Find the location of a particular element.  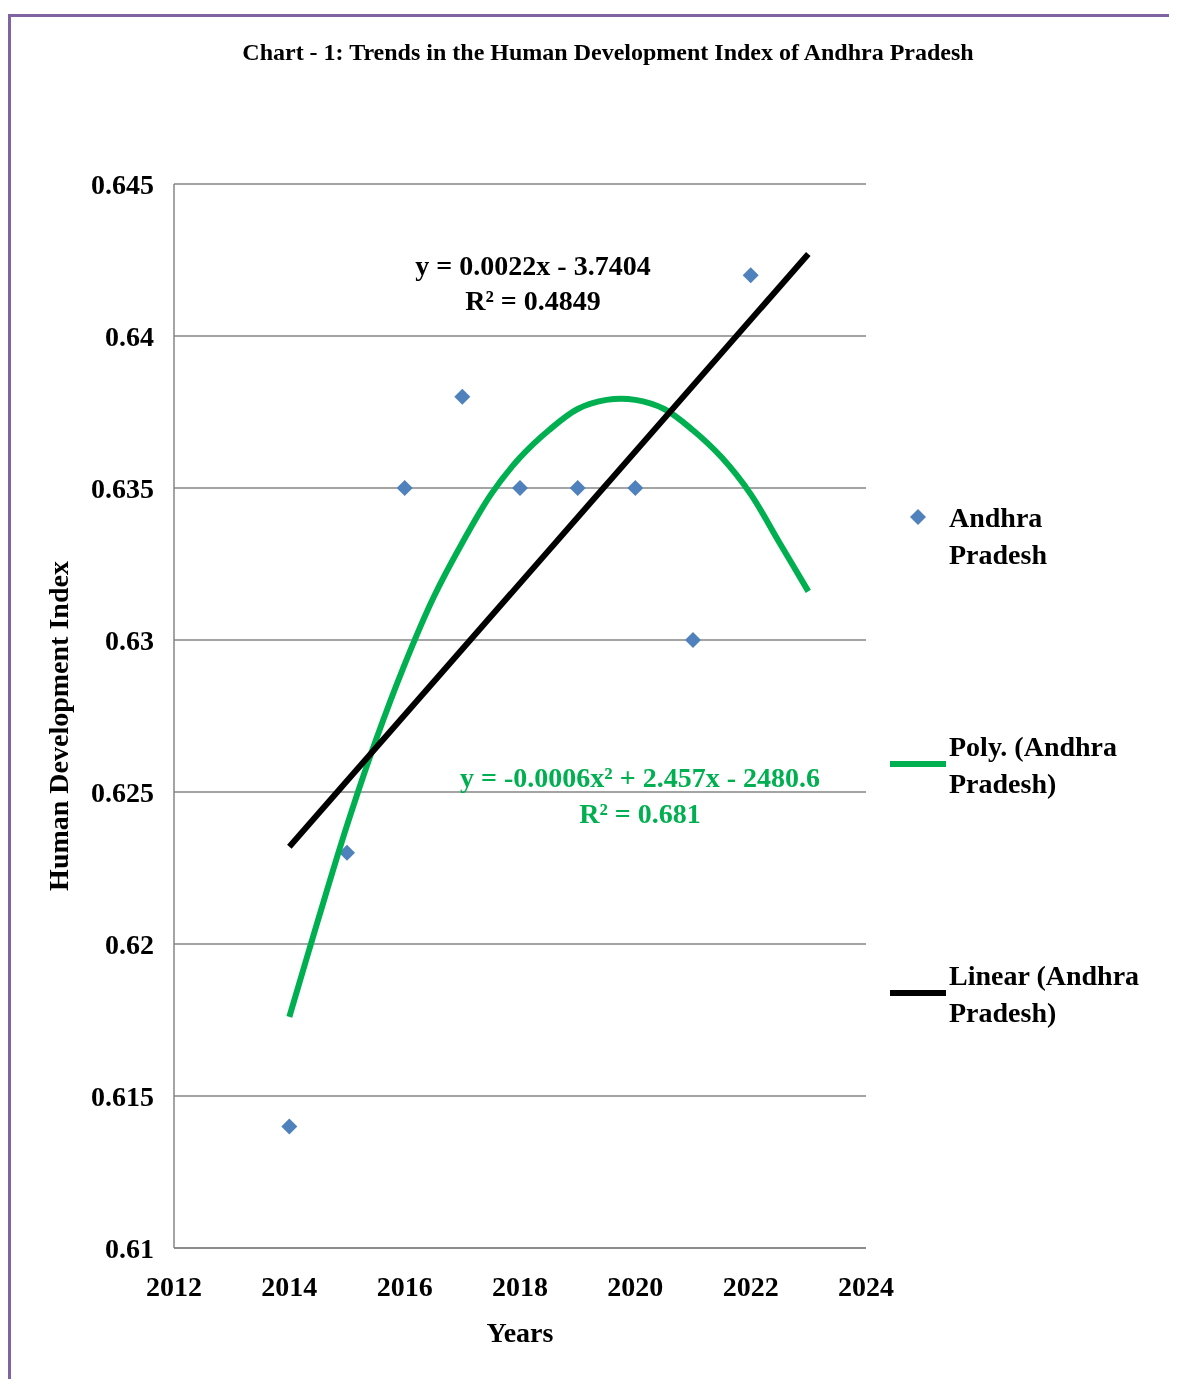

x-tick-label: 2018 is located at coordinates (520, 1286).